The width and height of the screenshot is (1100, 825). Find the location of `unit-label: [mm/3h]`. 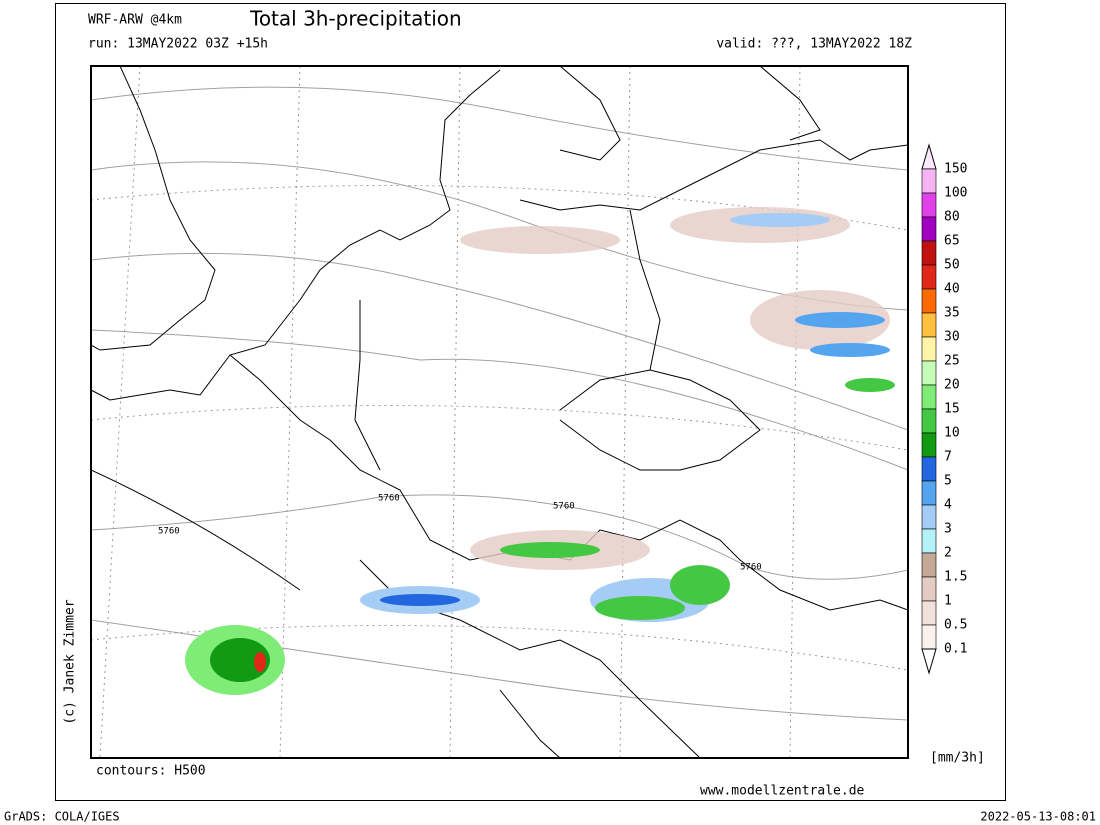

unit-label: [mm/3h] is located at coordinates (957, 758).